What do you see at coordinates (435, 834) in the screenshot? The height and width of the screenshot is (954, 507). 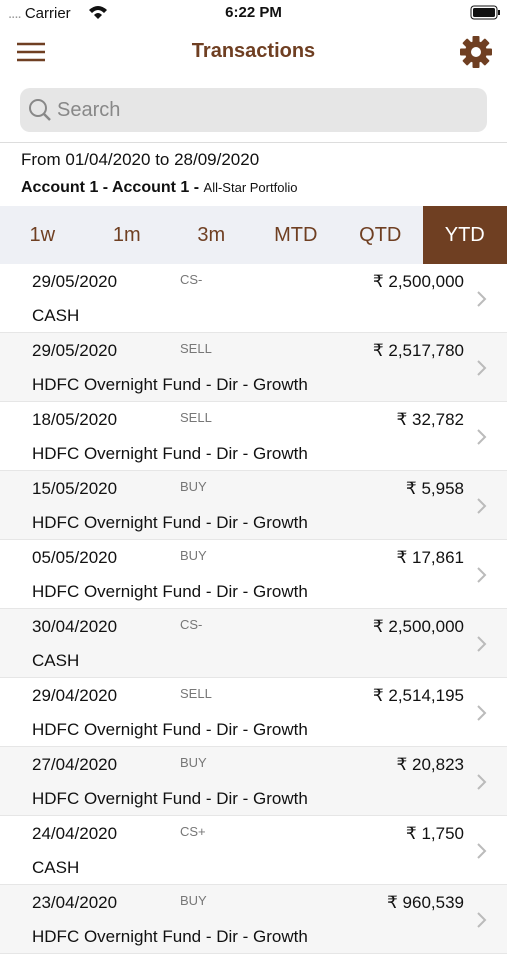 I see `amount: ₹ 1,750` at bounding box center [435, 834].